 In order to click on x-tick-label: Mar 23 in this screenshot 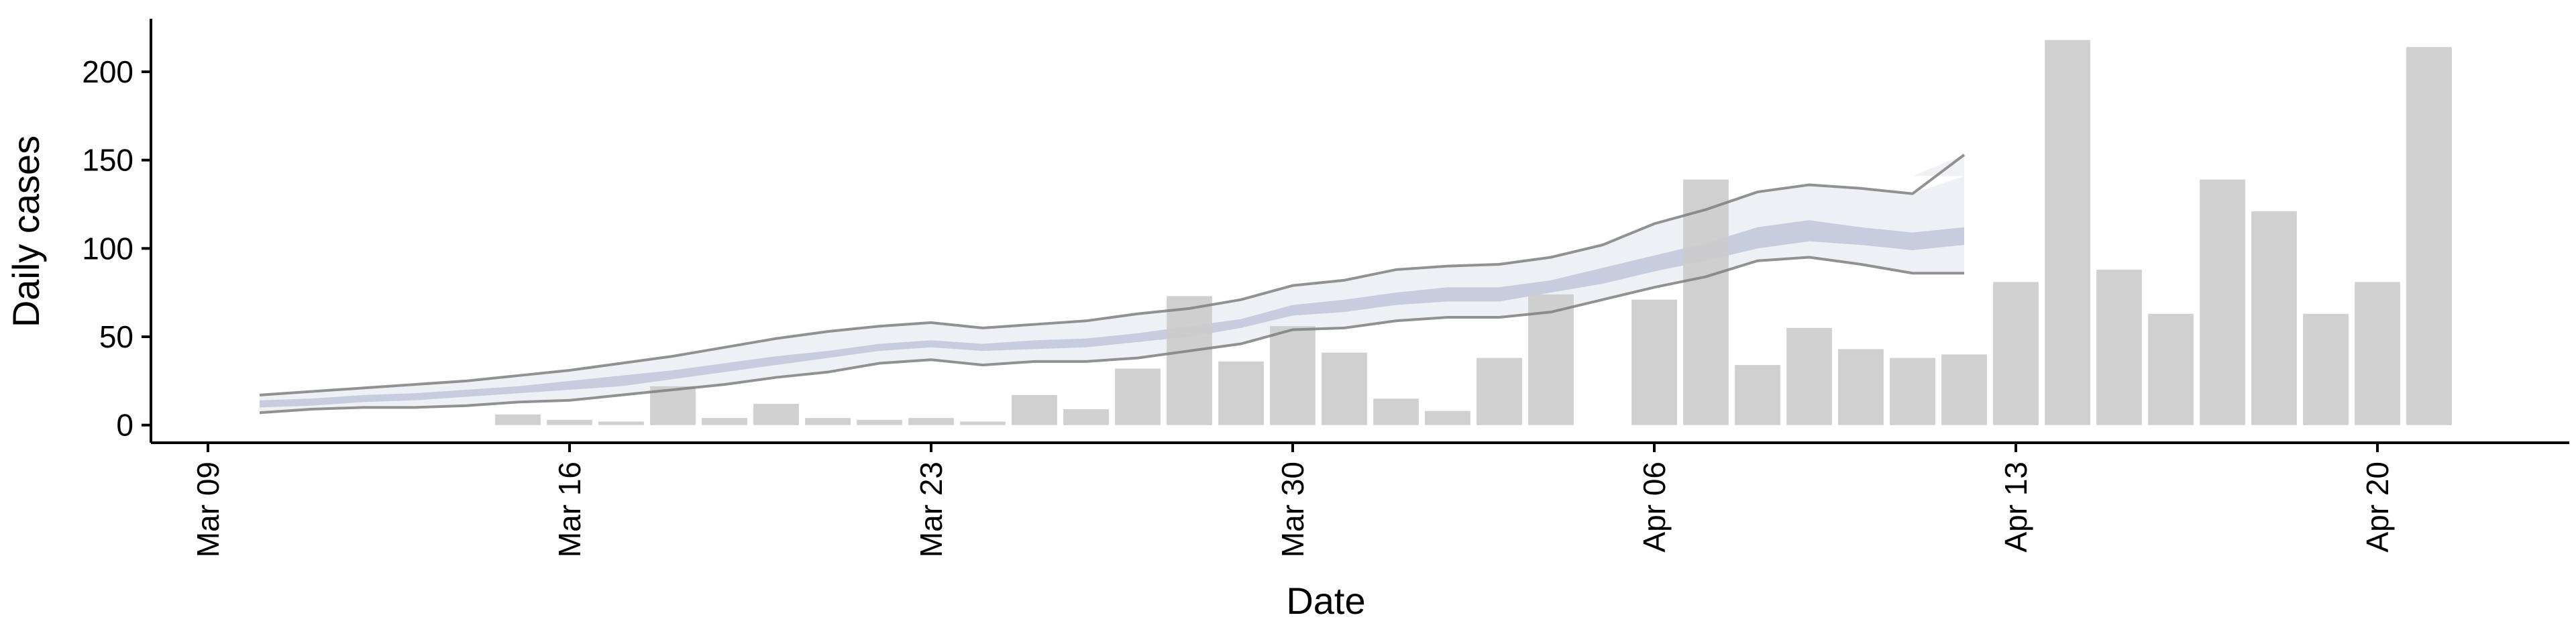, I will do `click(931, 509)`.